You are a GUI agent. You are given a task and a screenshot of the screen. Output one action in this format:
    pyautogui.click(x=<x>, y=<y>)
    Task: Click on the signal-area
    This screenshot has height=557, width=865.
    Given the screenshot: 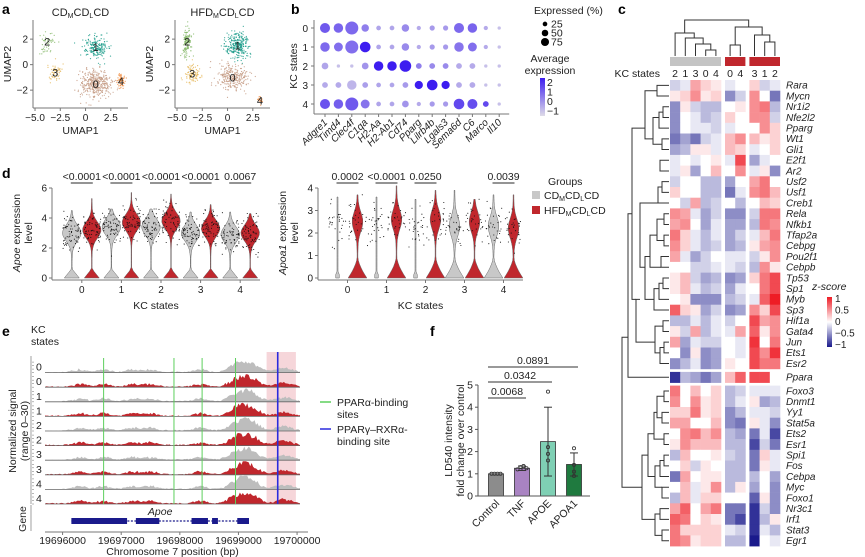 What is the action you would take?
    pyautogui.click(x=172, y=498)
    